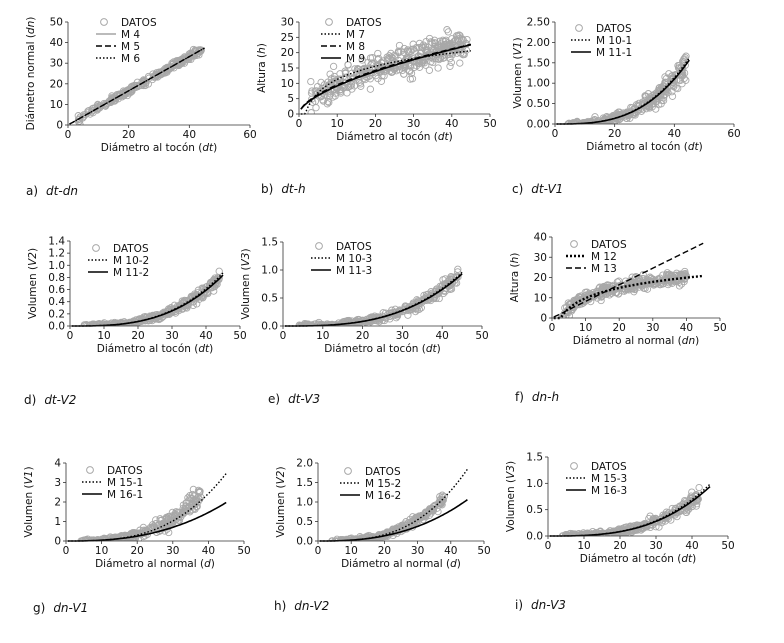  I want to click on x-tick-label: 0, so click(66, 551).